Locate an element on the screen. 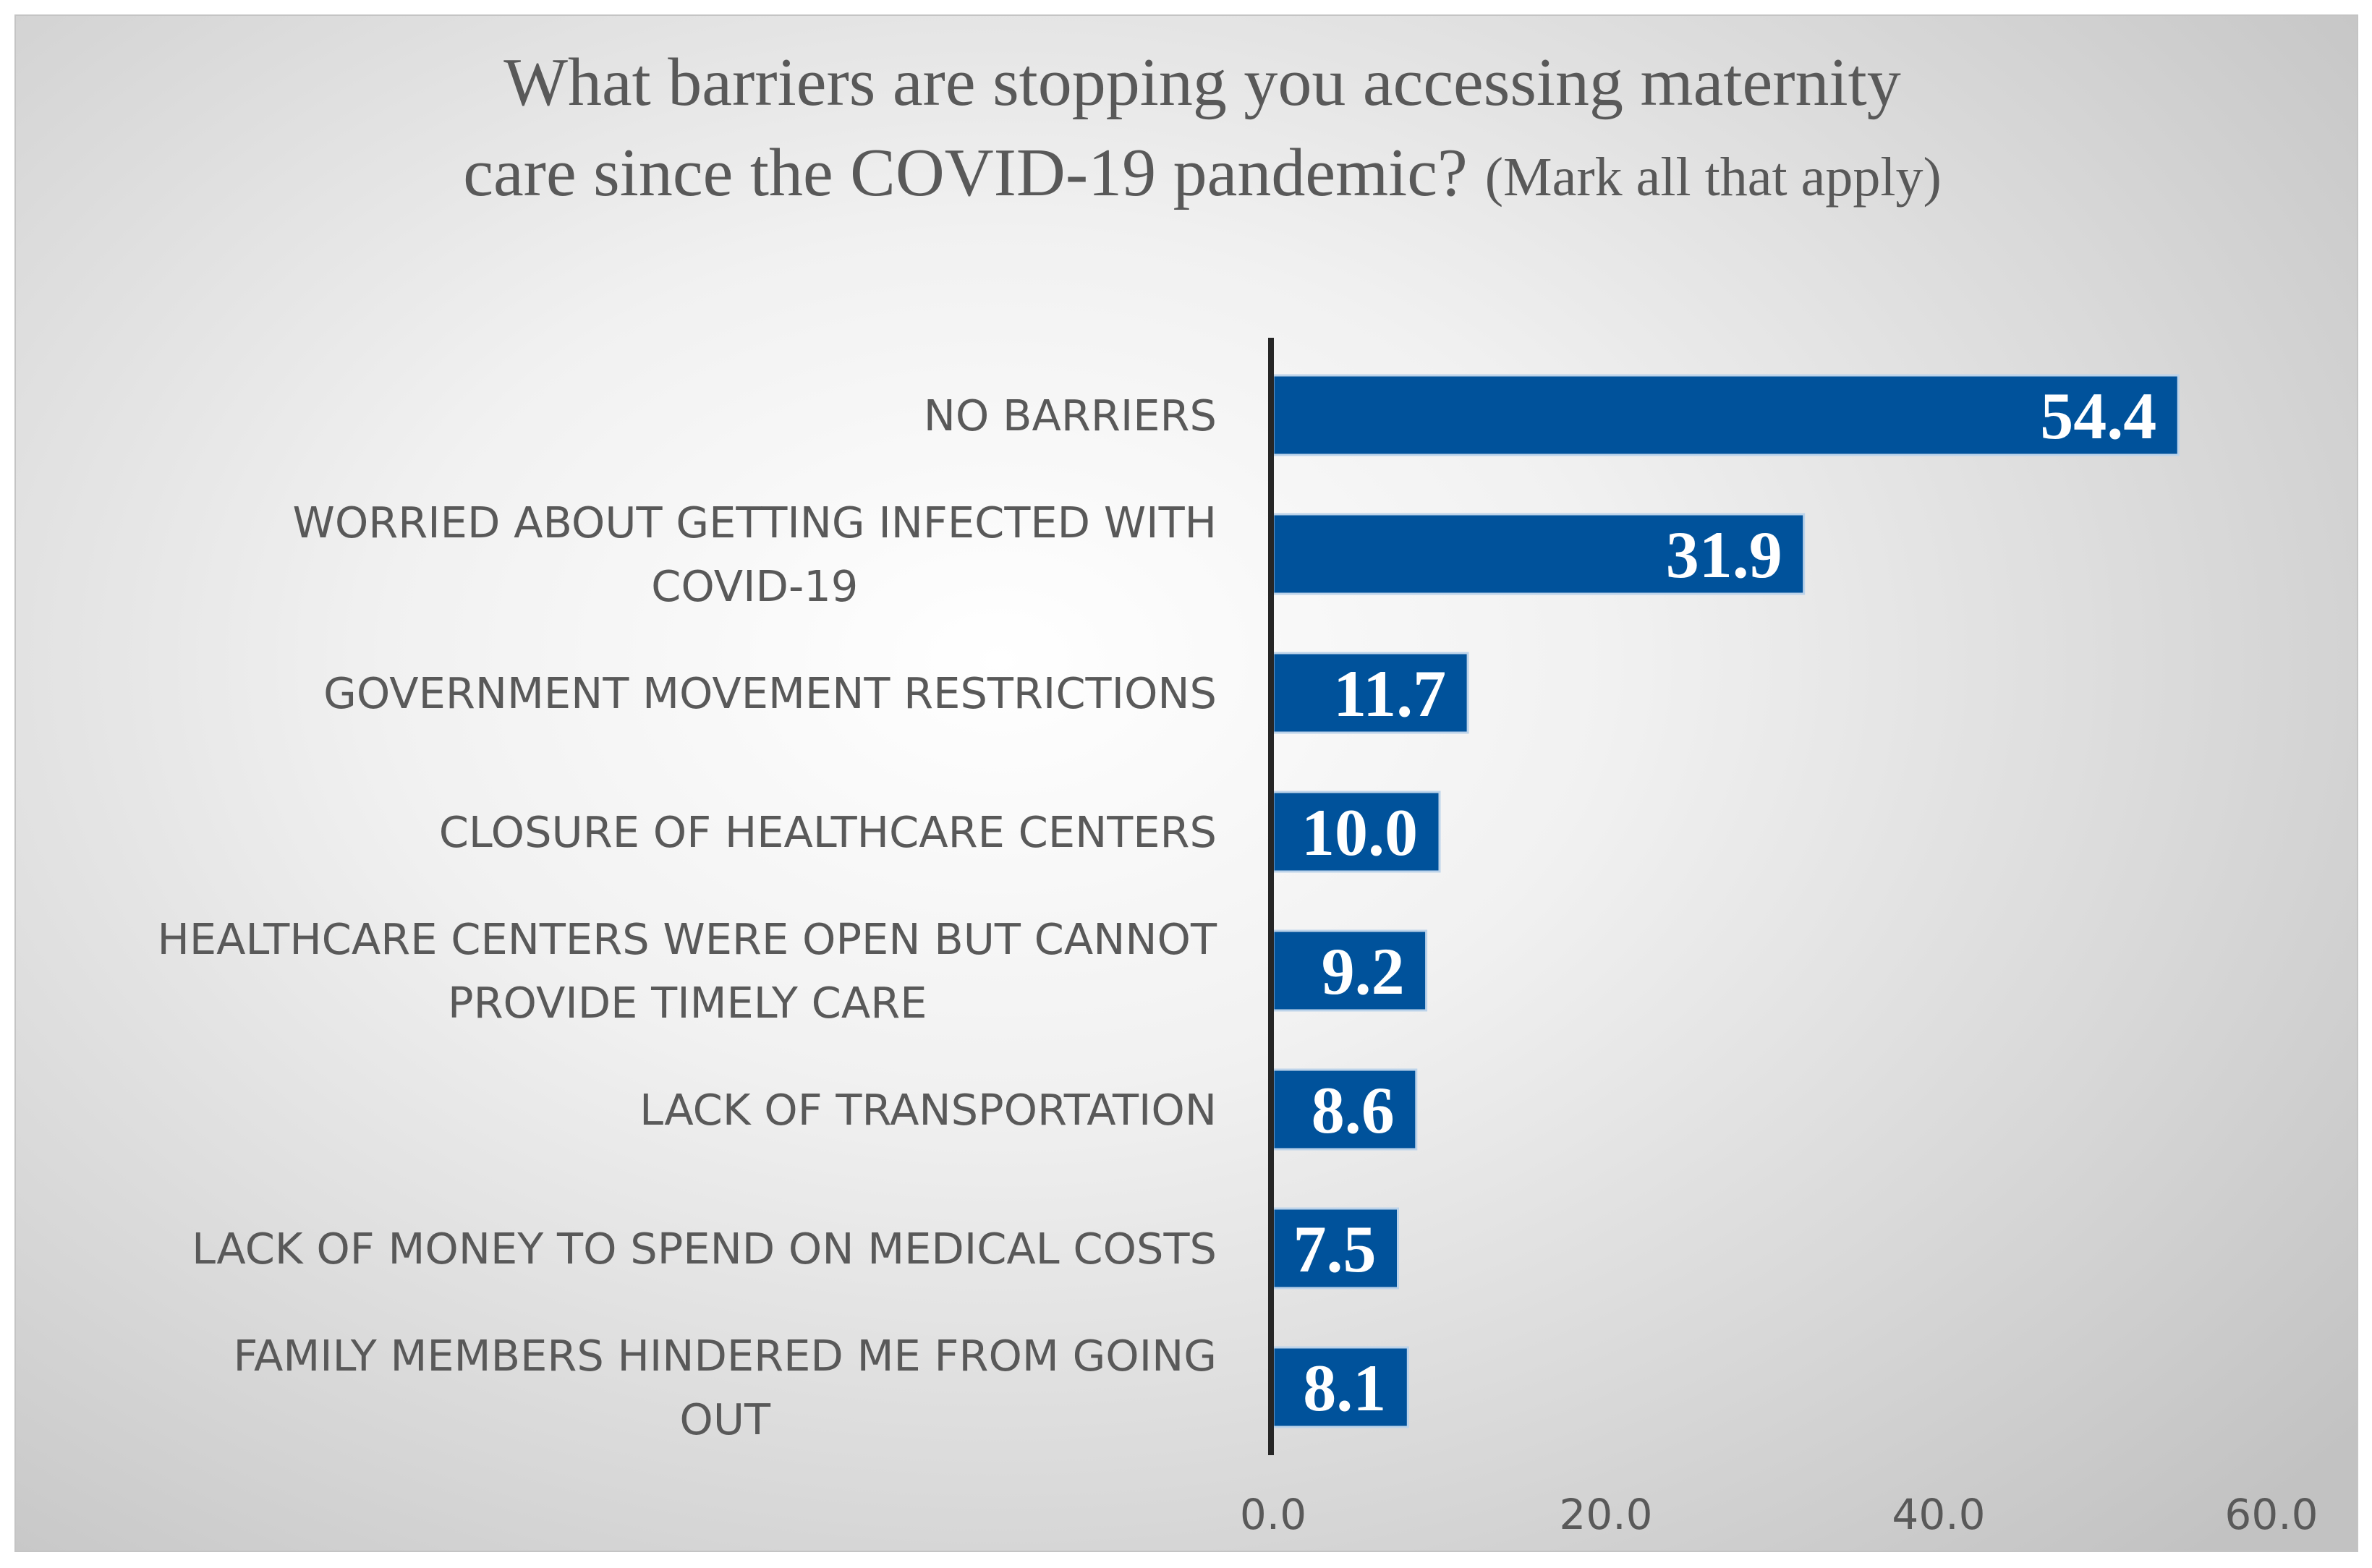 The image size is (2372, 1568). title-main-line-2: care since the COVID-19 pandemic? is located at coordinates (965, 172).